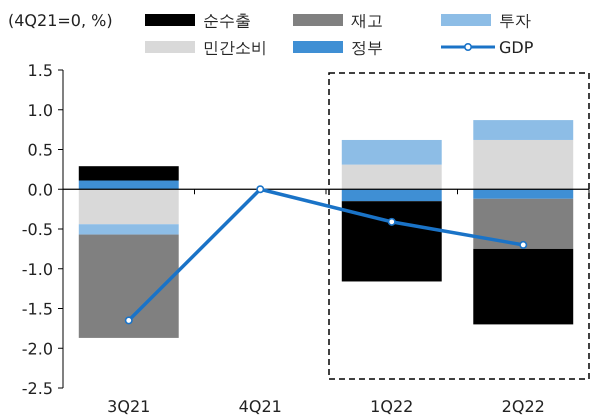 This screenshot has height=418, width=598. What do you see at coordinates (37, 229) in the screenshot?
I see `y-tick-label: -0.5` at bounding box center [37, 229].